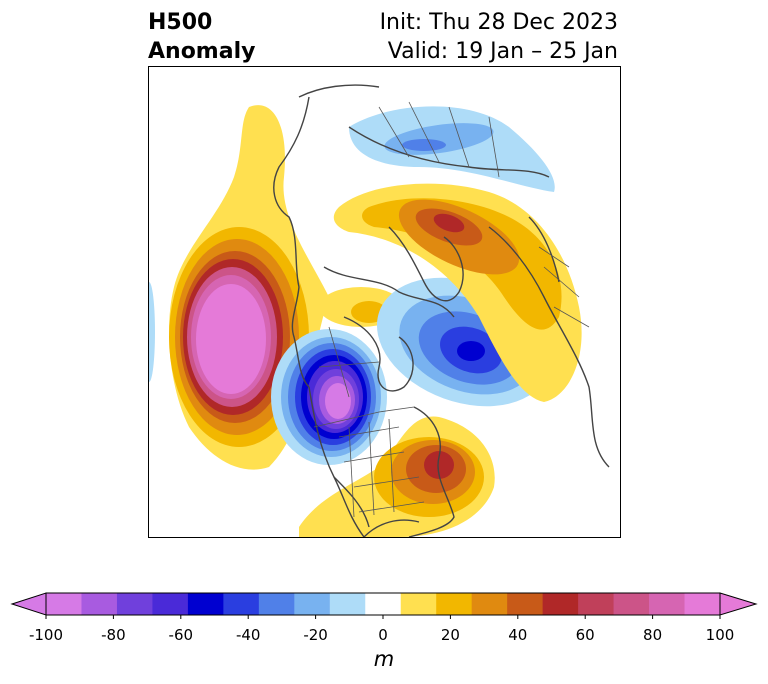  What do you see at coordinates (364, 417) in the screenshot?
I see `border-us-canada` at bounding box center [364, 417].